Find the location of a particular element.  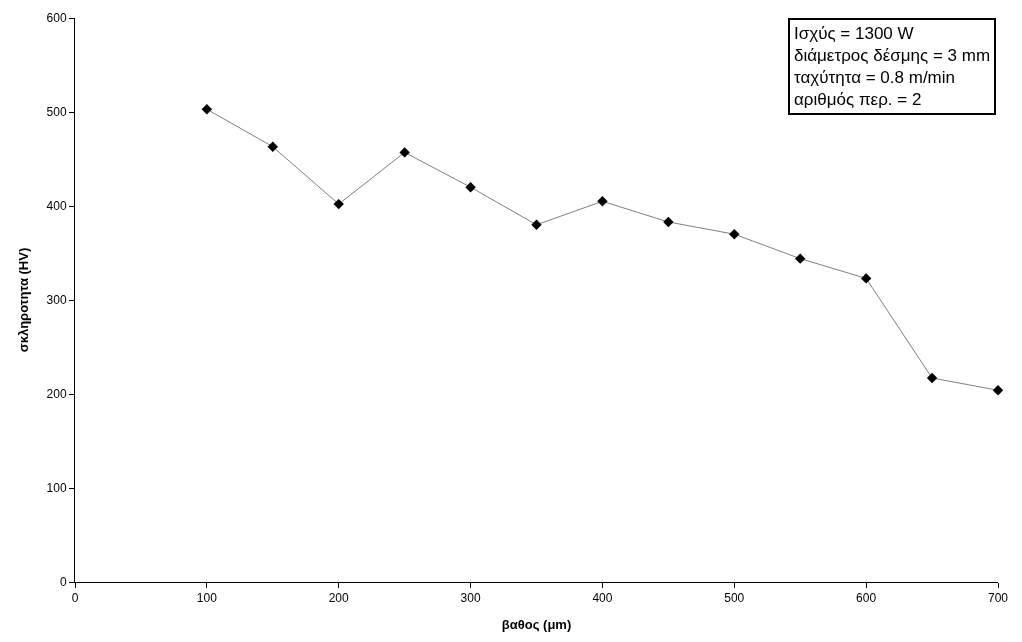

x-axis-title: βαθος (μm) is located at coordinates (536, 624).